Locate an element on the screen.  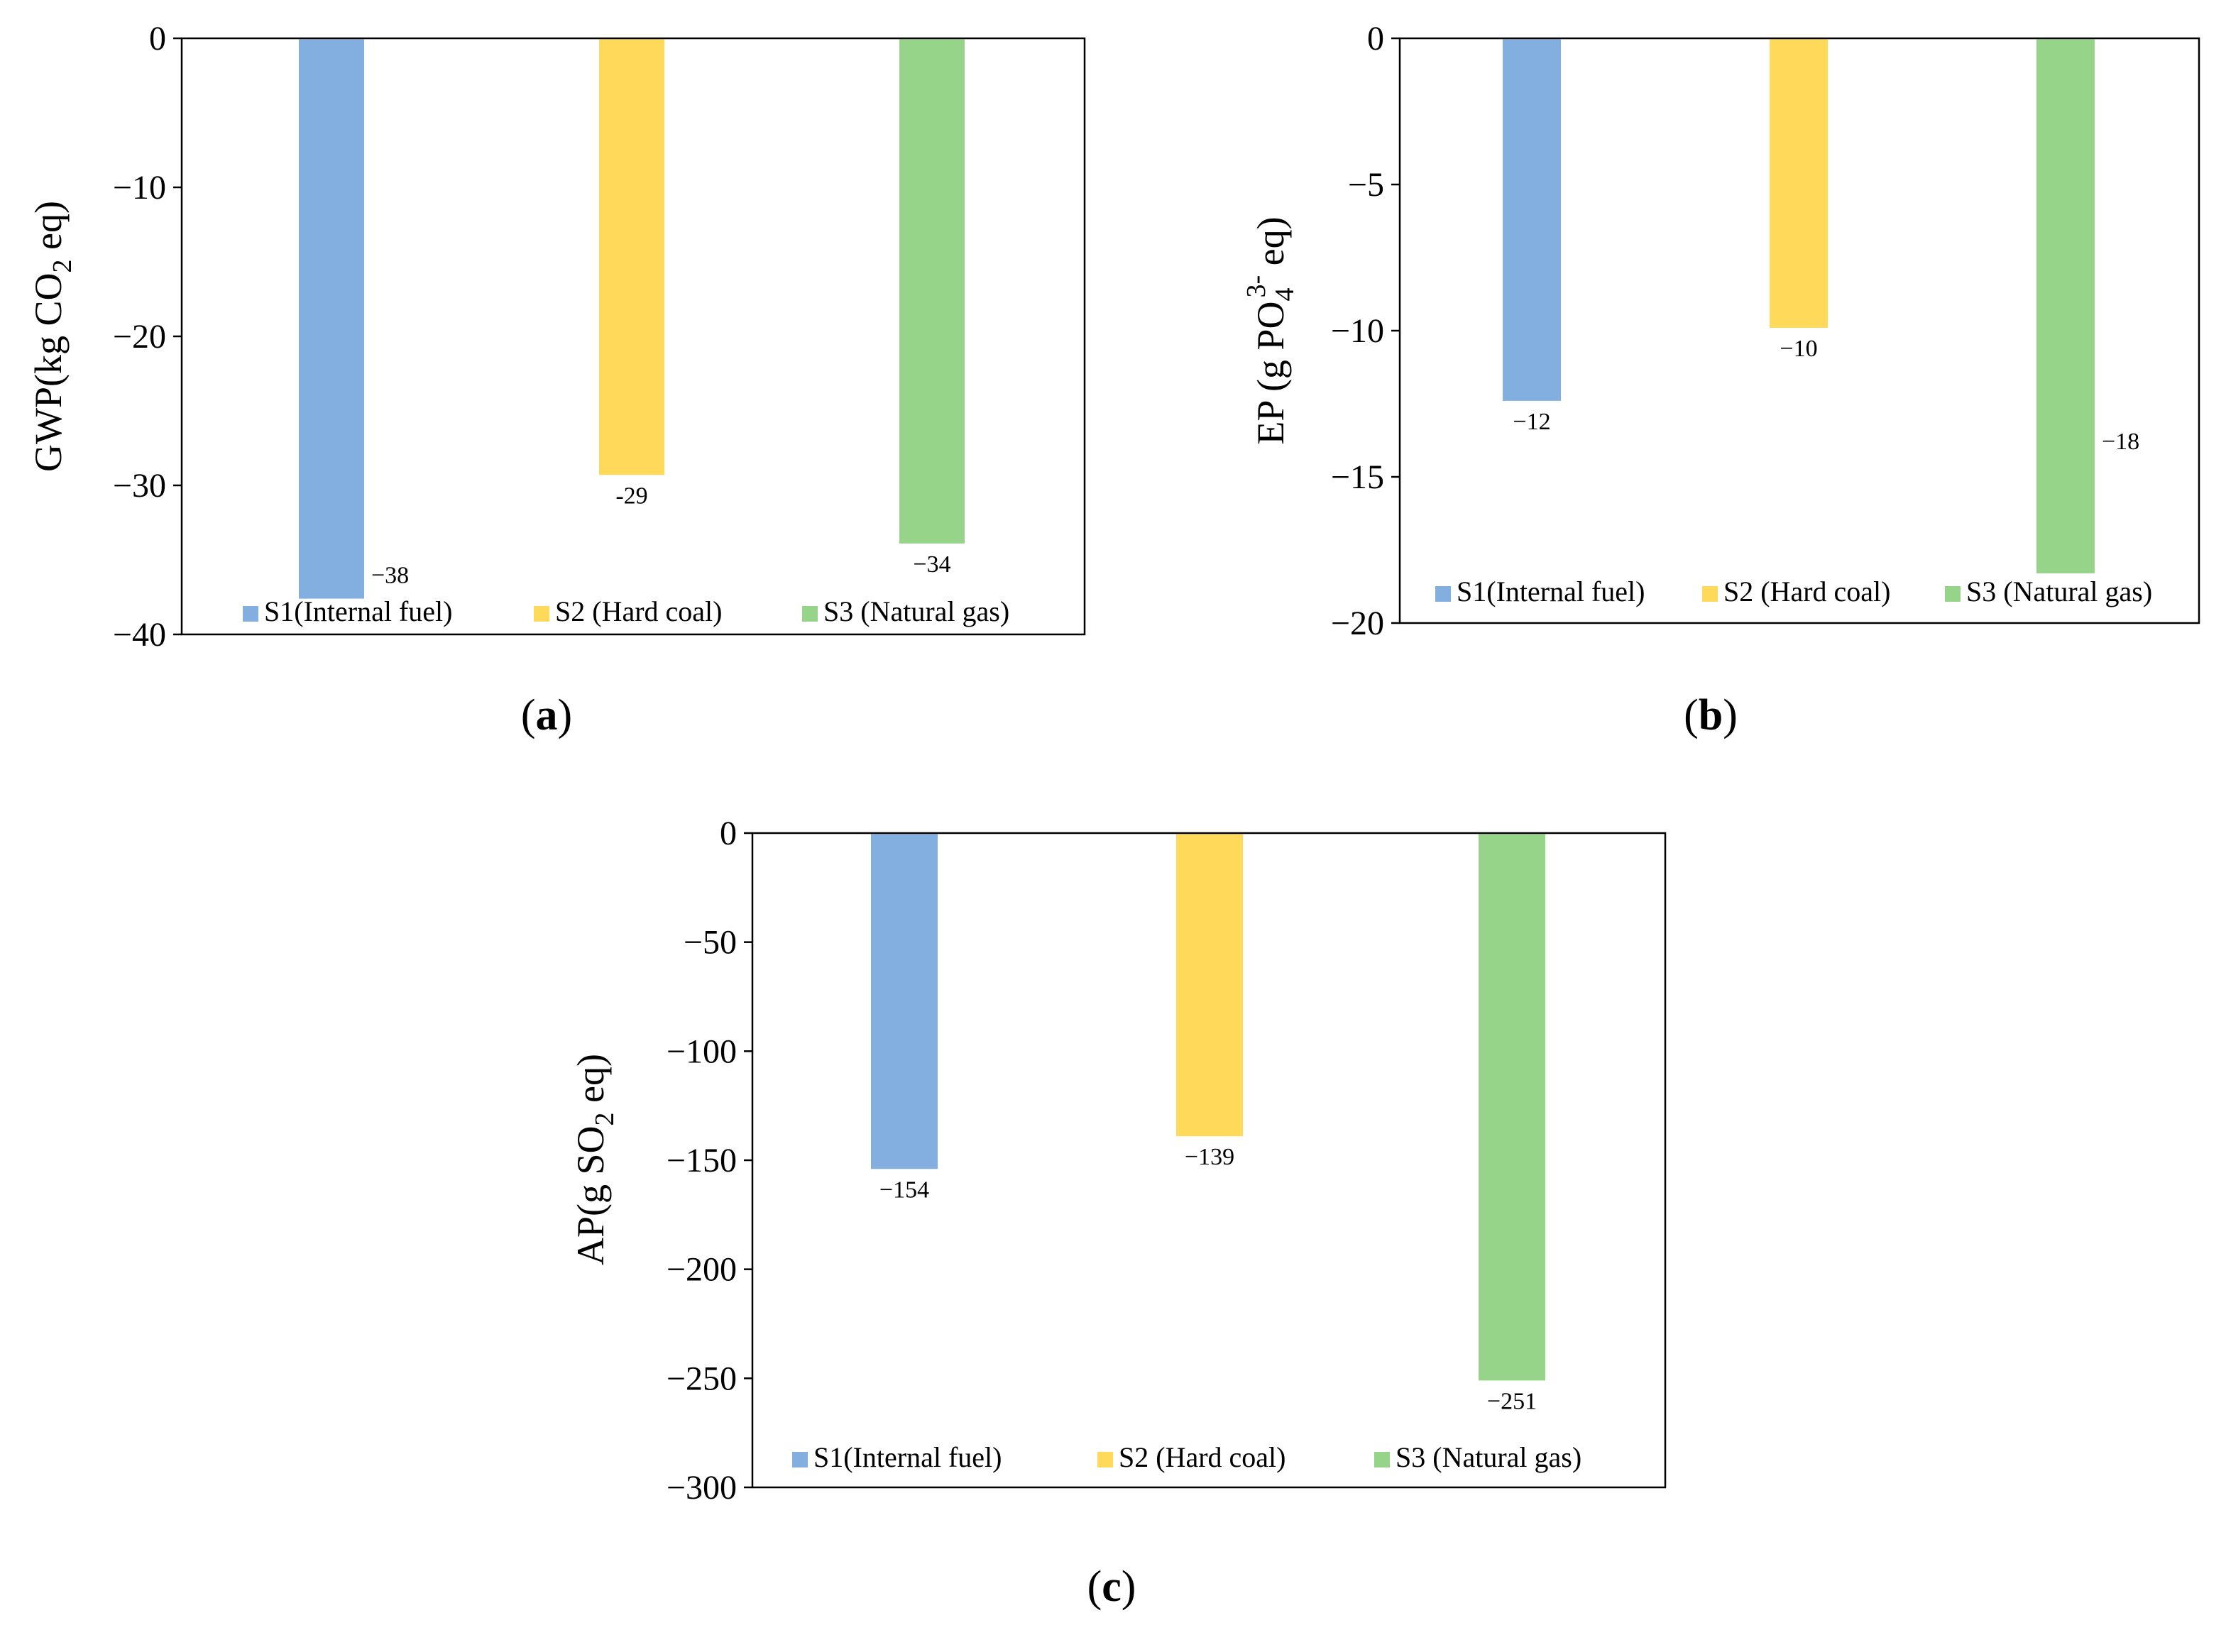
y-axis-title: EP (g PO43- eq) is located at coordinates (1270, 330).